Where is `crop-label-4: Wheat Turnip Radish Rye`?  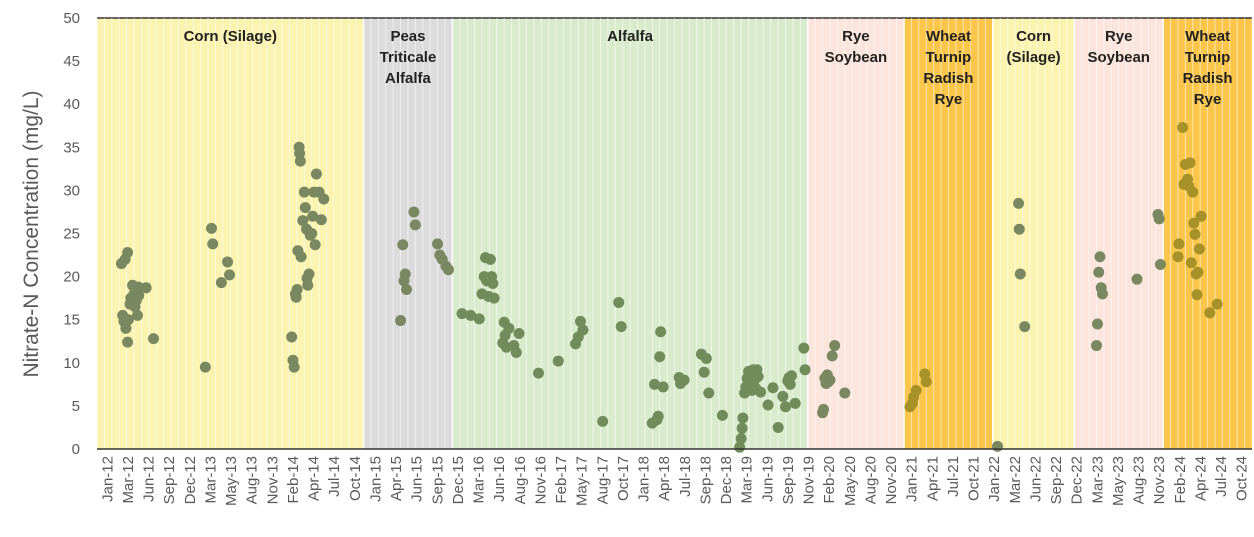 crop-label-4: Wheat Turnip Radish Rye is located at coordinates (948, 68).